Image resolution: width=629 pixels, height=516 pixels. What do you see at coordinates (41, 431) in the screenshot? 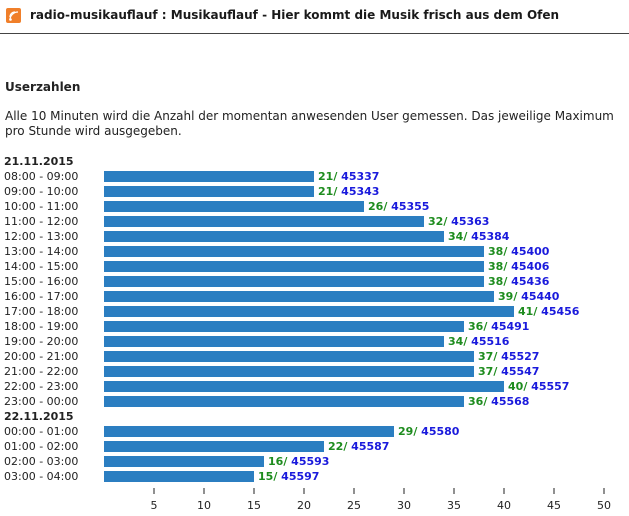
I see `time-slot-label: 00:00 - 01:00` at bounding box center [41, 431].